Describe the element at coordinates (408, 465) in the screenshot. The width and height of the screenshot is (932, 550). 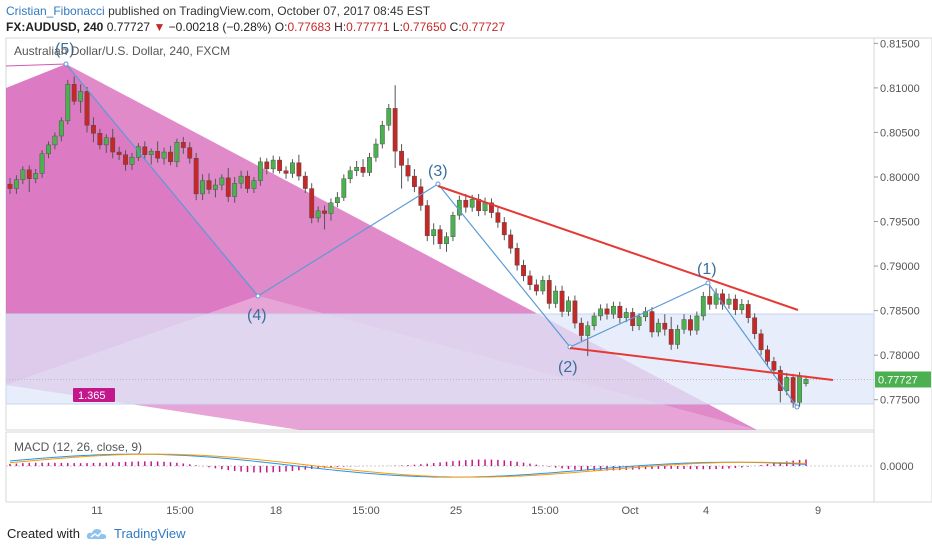
I see `signal-line` at that location.